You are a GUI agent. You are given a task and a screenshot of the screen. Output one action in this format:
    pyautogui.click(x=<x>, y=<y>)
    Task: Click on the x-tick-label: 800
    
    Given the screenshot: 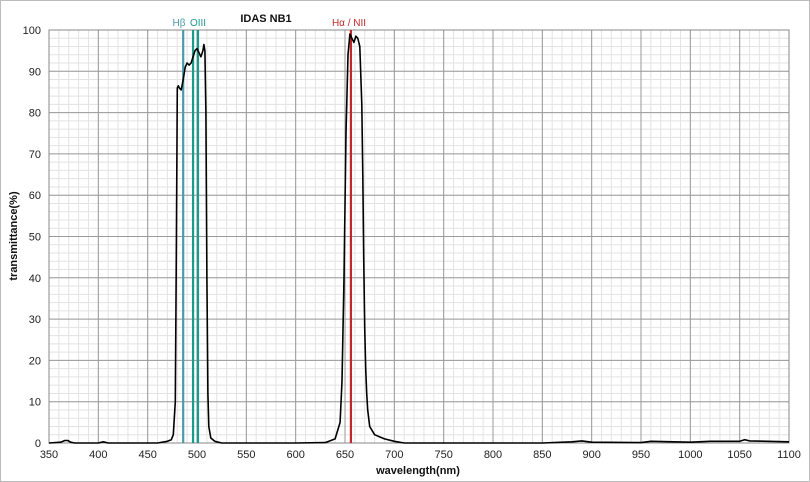 What is the action you would take?
    pyautogui.click(x=493, y=455)
    